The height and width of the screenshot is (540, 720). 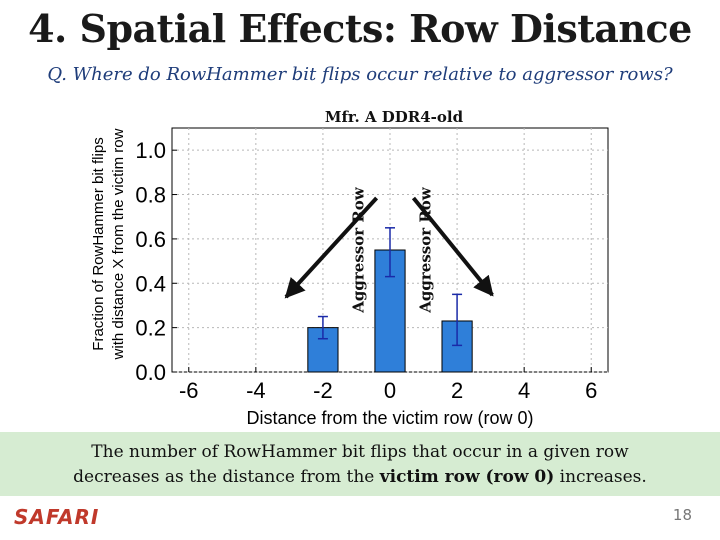 I want to click on y-tick-label: 0.8, so click(x=150, y=195).